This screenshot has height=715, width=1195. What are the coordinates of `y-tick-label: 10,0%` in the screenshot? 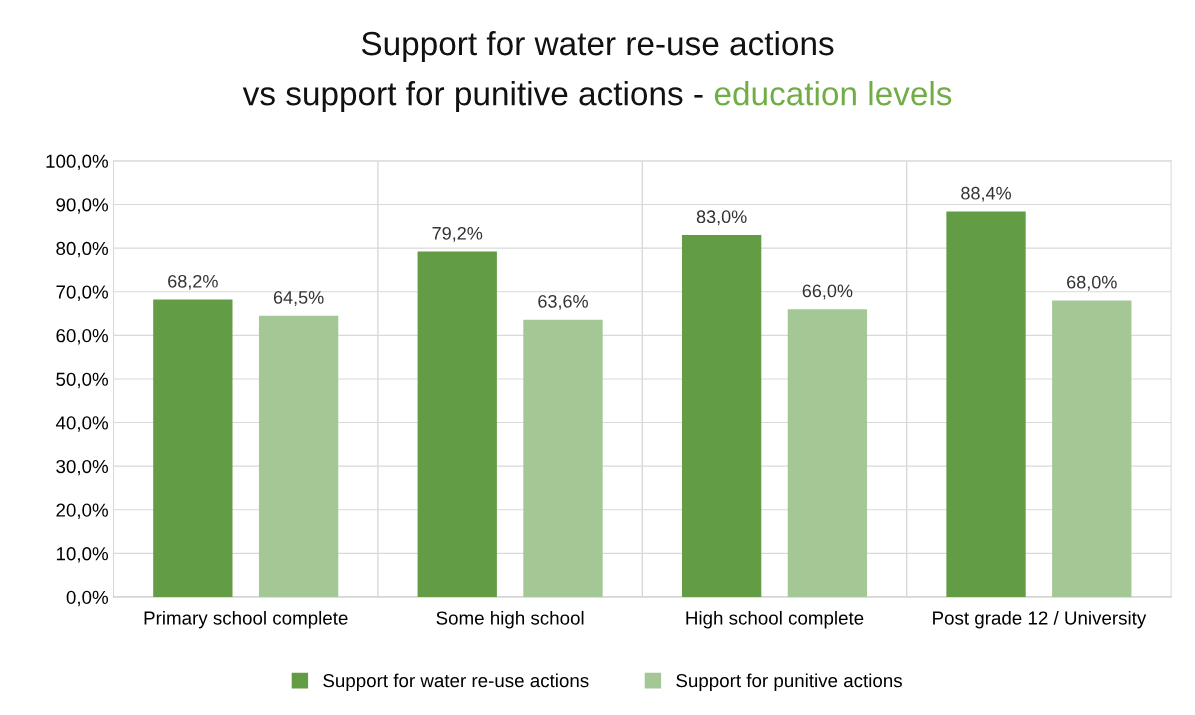 It's located at (82, 555).